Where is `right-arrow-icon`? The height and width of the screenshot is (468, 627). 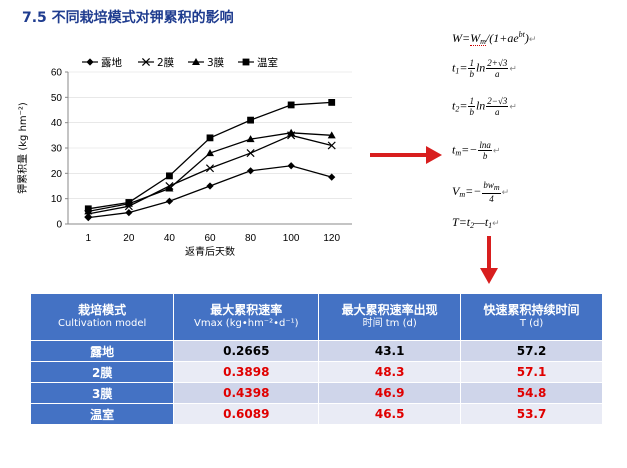
right-arrow-icon is located at coordinates (406, 155).